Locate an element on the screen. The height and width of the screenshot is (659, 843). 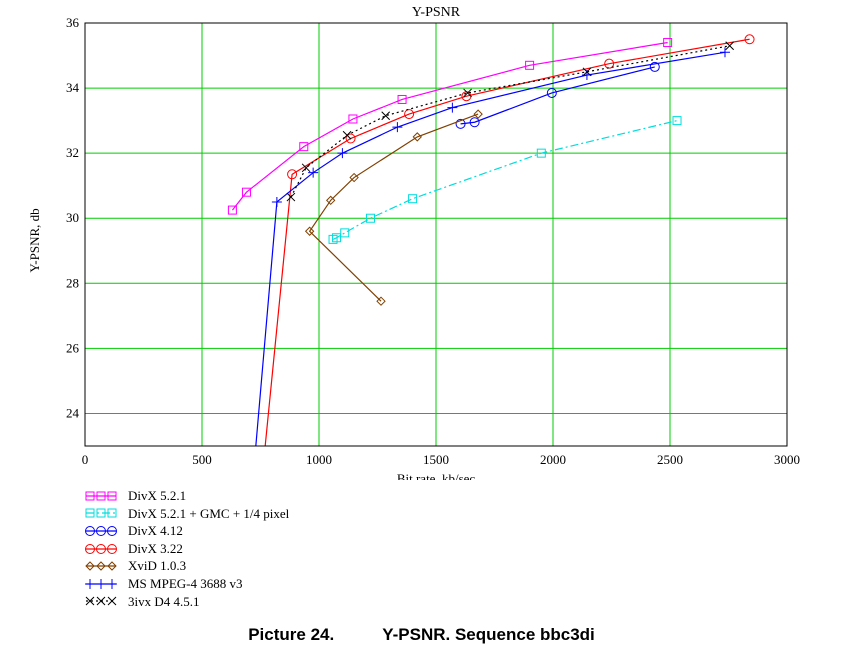
figure-caption: Picture 24. Y-PSNR. Sequence bbc3di is located at coordinates (421, 635).